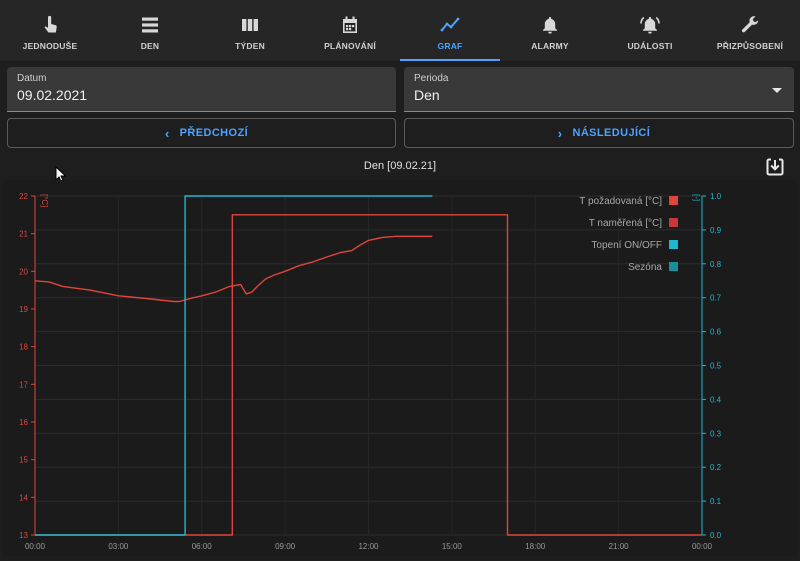 The height and width of the screenshot is (561, 800). What do you see at coordinates (150, 25) in the screenshot?
I see `list-icon` at bounding box center [150, 25].